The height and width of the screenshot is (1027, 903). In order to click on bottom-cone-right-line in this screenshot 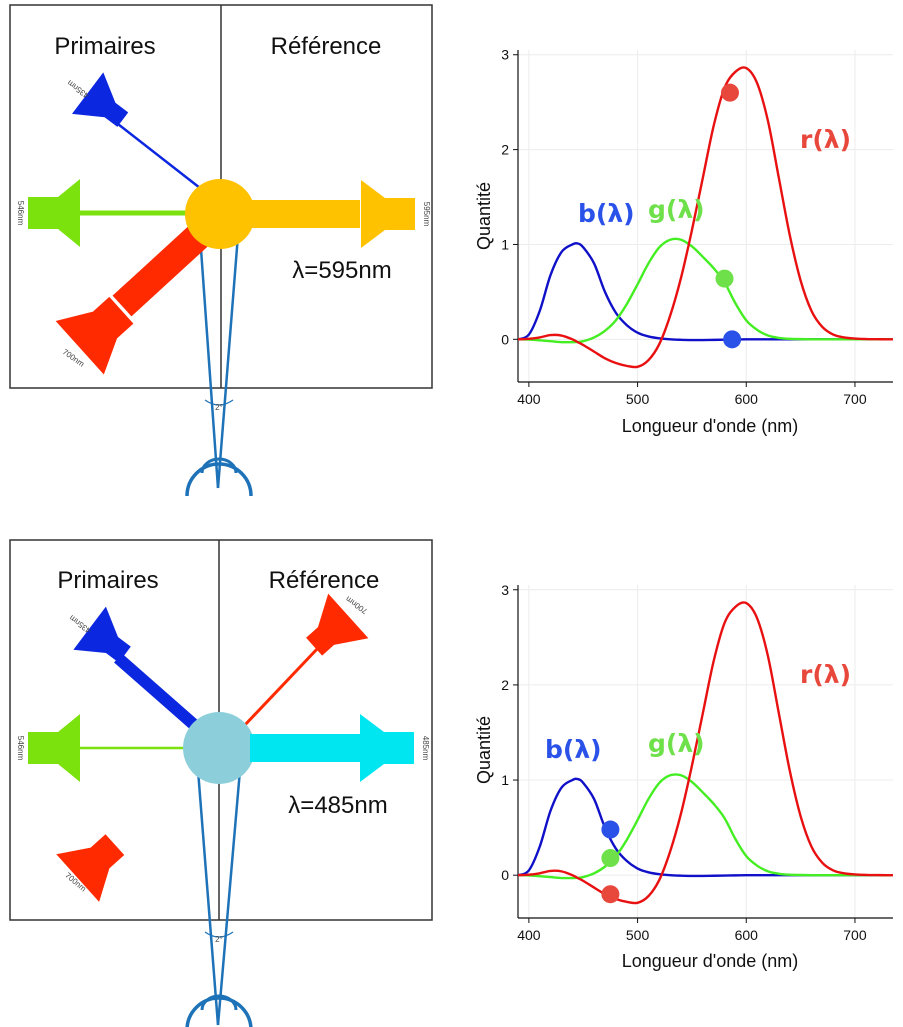, I will do `click(229, 897)`.